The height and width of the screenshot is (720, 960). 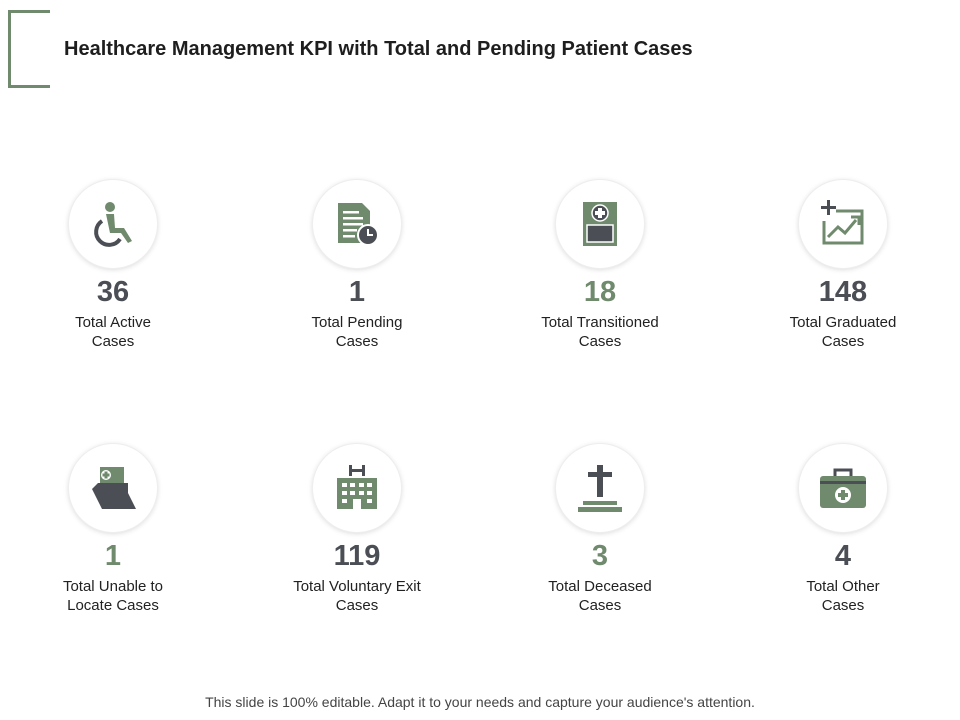 What do you see at coordinates (113, 332) in the screenshot?
I see `kpi-label: Total Active Cases` at bounding box center [113, 332].